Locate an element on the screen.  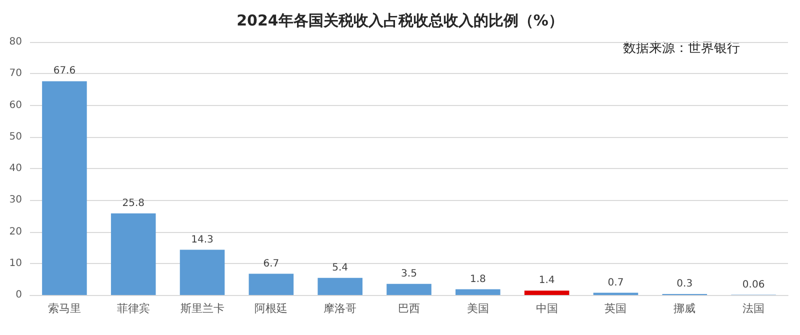
data-label: 14.3 is located at coordinates (202, 240).